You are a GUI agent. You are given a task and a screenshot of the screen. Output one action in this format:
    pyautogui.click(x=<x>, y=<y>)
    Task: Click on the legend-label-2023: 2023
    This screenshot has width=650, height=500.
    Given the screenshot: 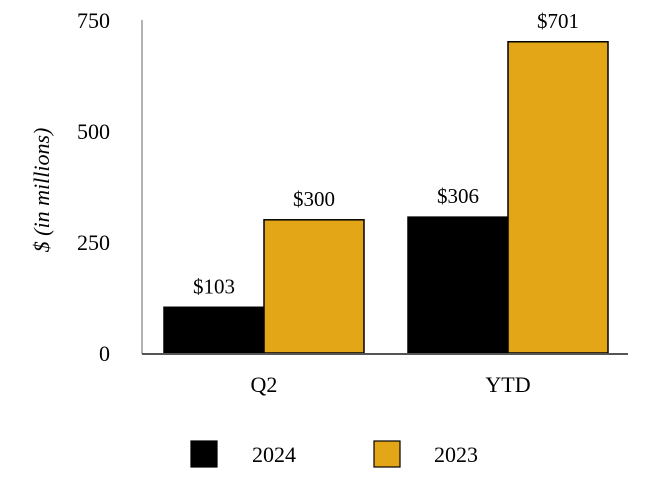 What is the action you would take?
    pyautogui.click(x=456, y=454)
    